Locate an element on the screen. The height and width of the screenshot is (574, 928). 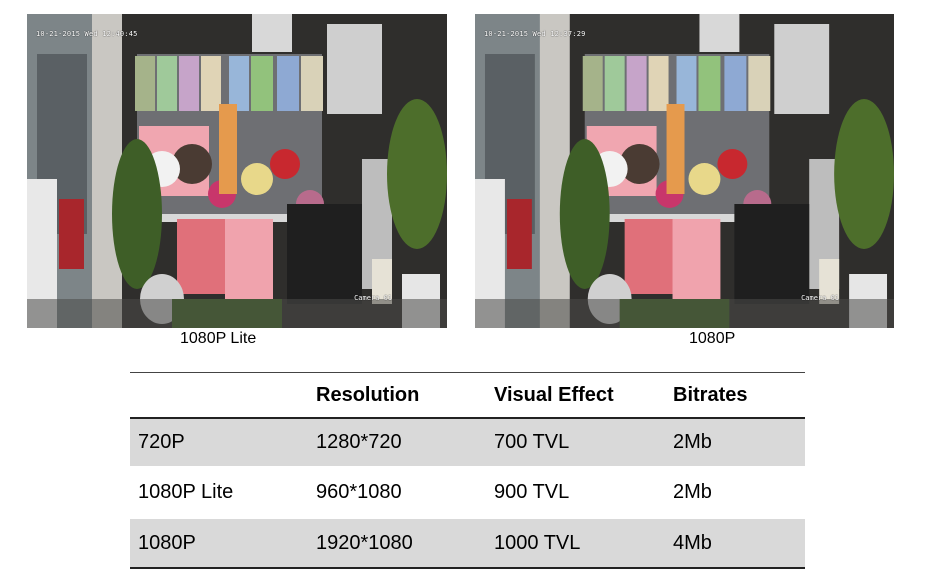
osd-timestamp: 10-21-2015 Wed 12:37:29 is located at coordinates (535, 34).